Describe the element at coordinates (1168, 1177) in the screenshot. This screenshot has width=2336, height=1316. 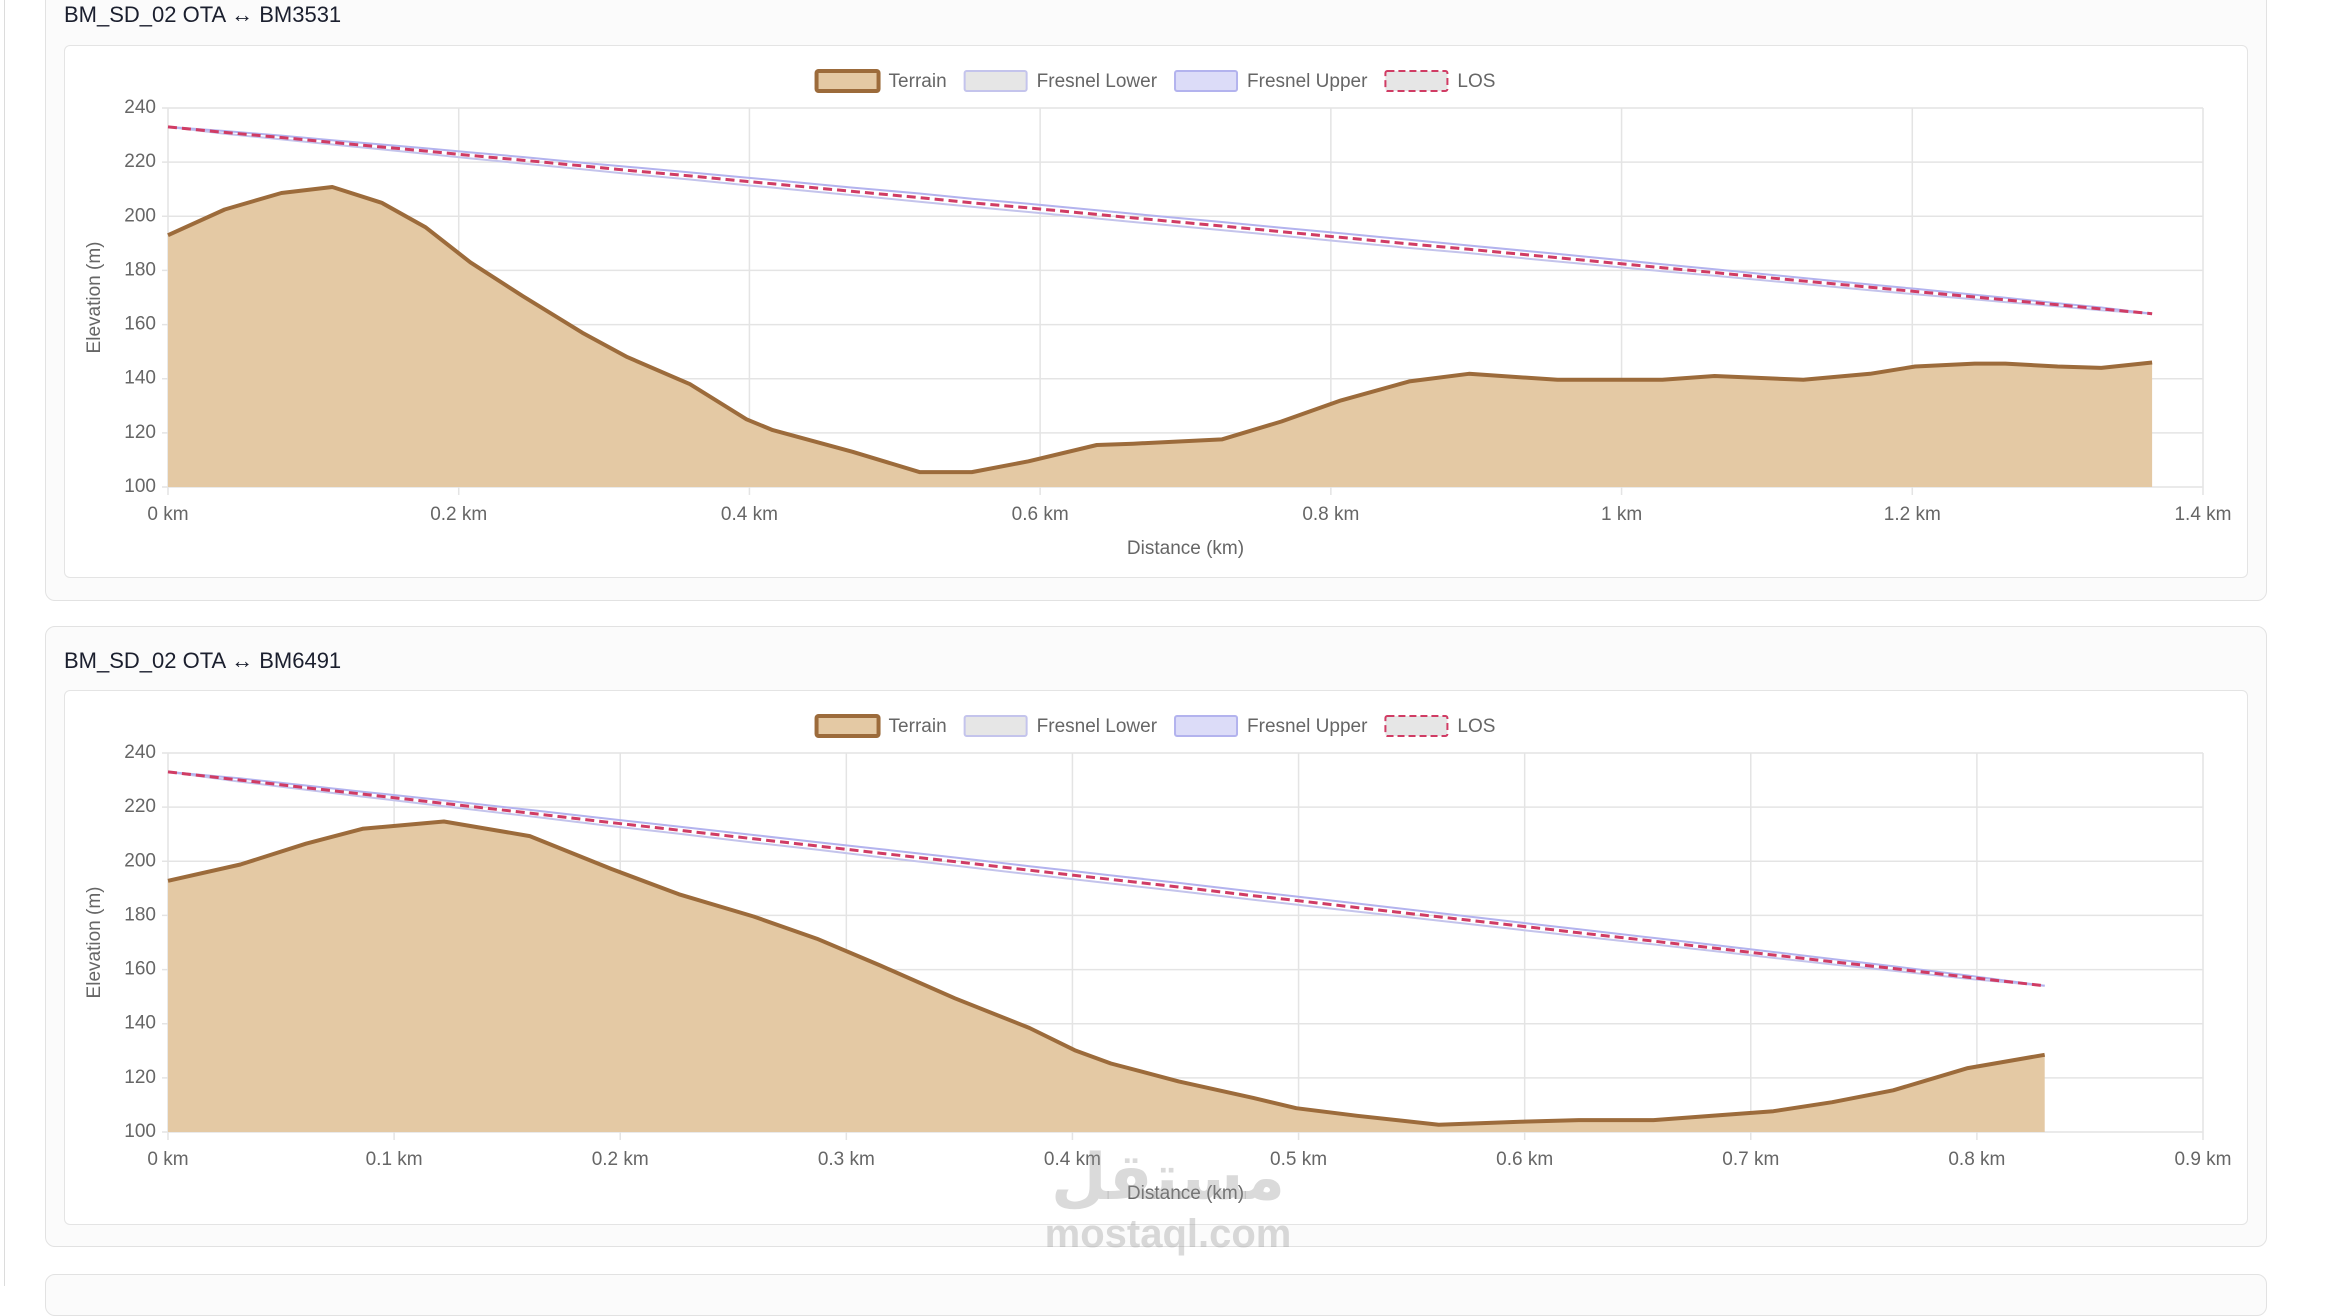
I see `watermark-logo: مستقل` at that location.